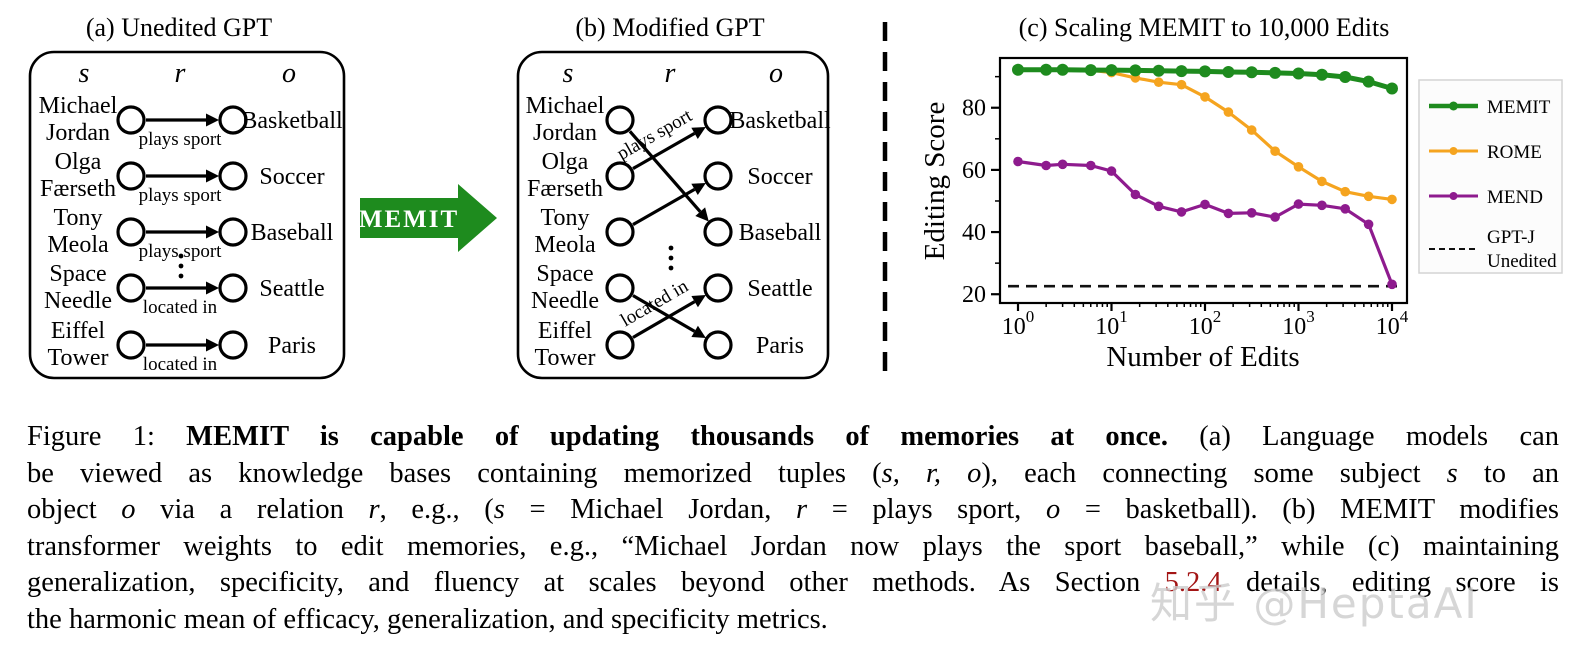 The image size is (1586, 672). Describe the element at coordinates (1392, 323) in the screenshot. I see `x-tick-label: 10⁴` at that location.